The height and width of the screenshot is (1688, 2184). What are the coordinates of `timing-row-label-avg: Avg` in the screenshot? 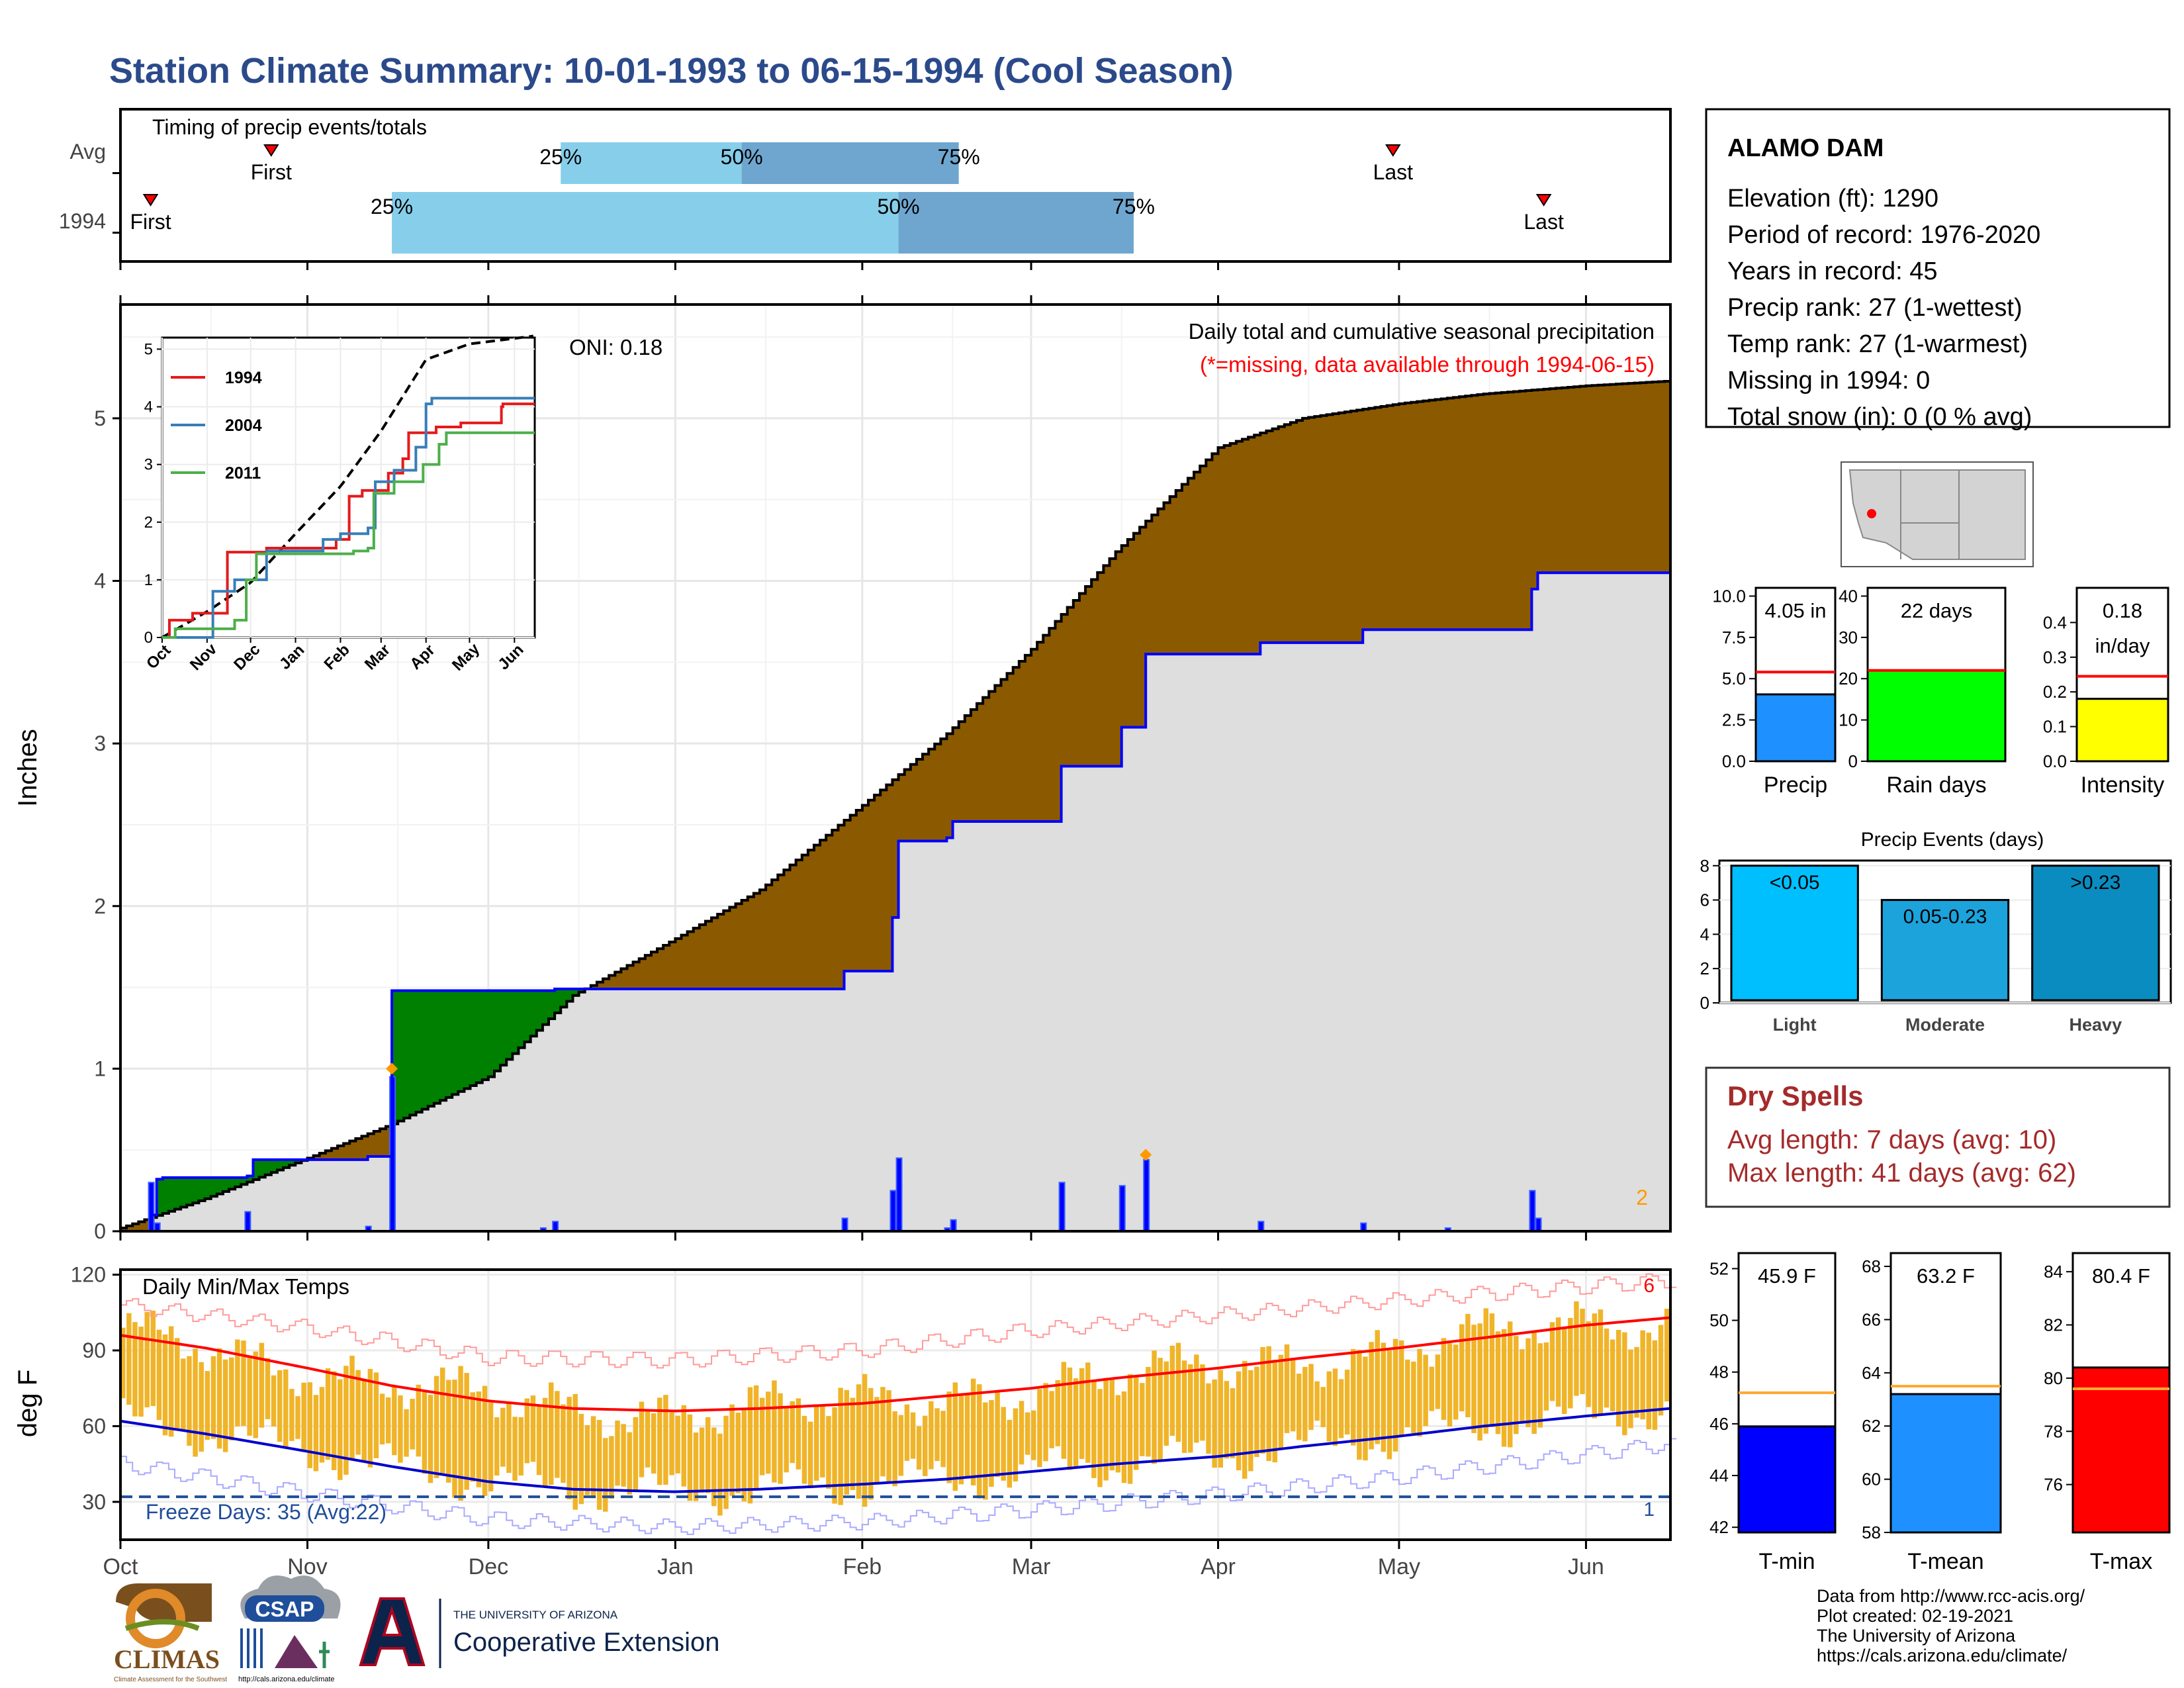 It's located at (87, 152).